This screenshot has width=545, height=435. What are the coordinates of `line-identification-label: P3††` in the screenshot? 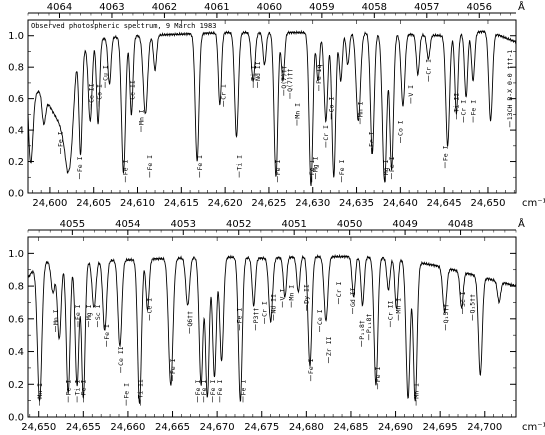 It's located at (256, 316).